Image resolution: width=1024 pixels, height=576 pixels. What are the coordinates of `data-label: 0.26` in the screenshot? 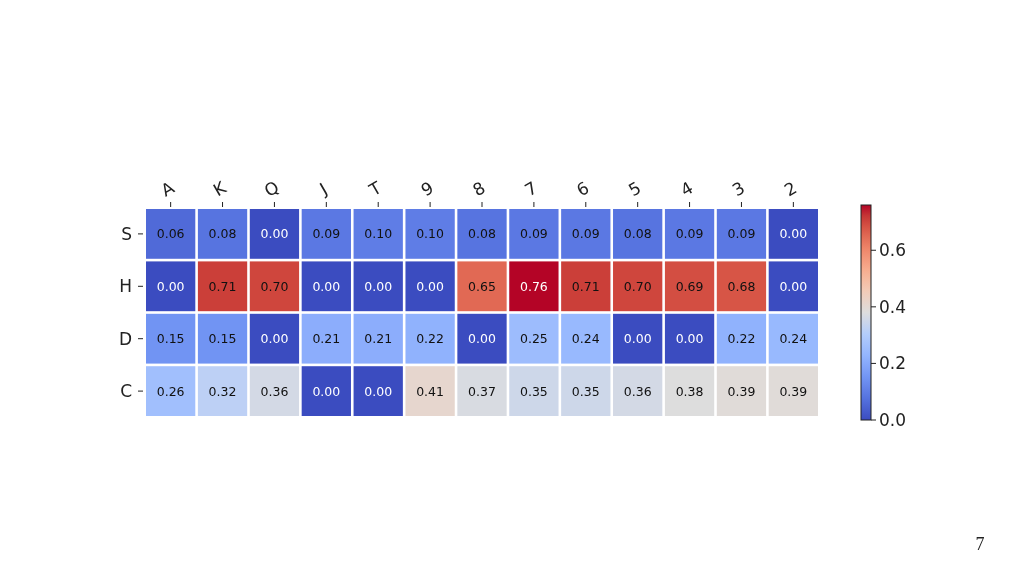 It's located at (170, 391).